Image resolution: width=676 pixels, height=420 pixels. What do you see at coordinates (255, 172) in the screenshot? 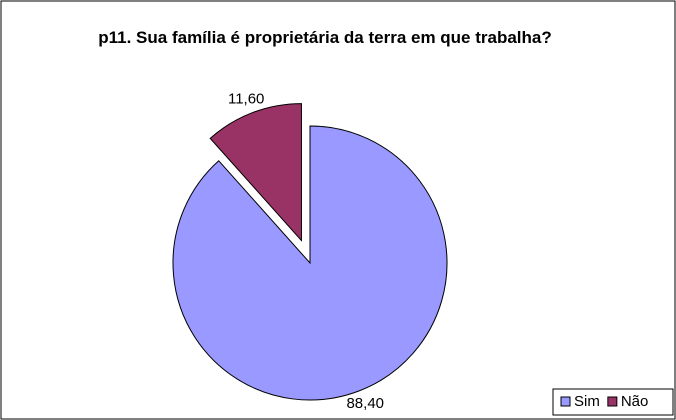
I see `pie-slice` at bounding box center [255, 172].